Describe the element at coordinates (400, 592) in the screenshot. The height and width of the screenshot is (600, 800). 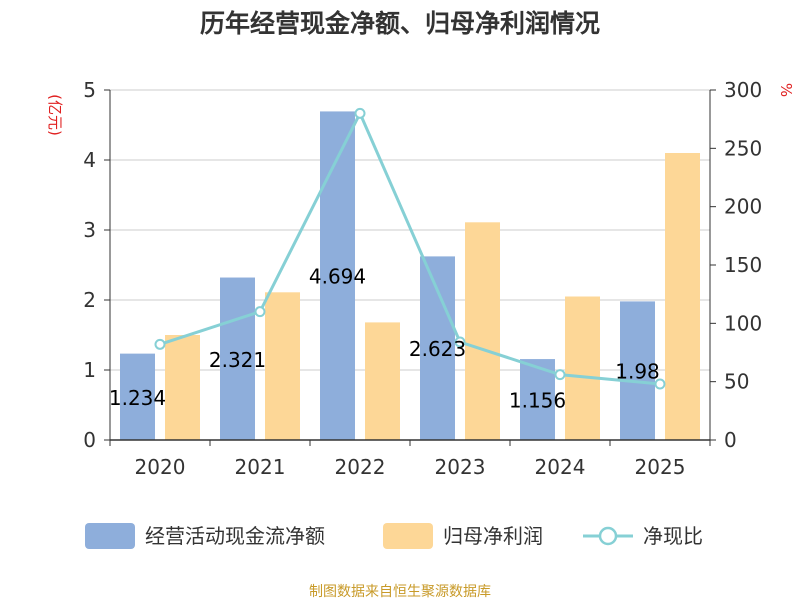
I see `source-note: 制图数据来自恒生聚源数据库` at that location.